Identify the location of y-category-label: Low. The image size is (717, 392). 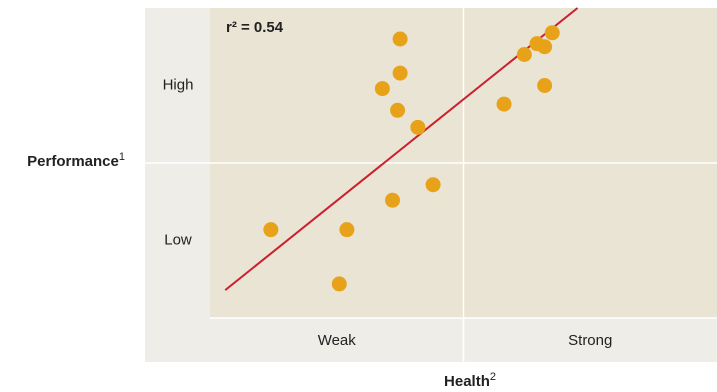
(178, 239).